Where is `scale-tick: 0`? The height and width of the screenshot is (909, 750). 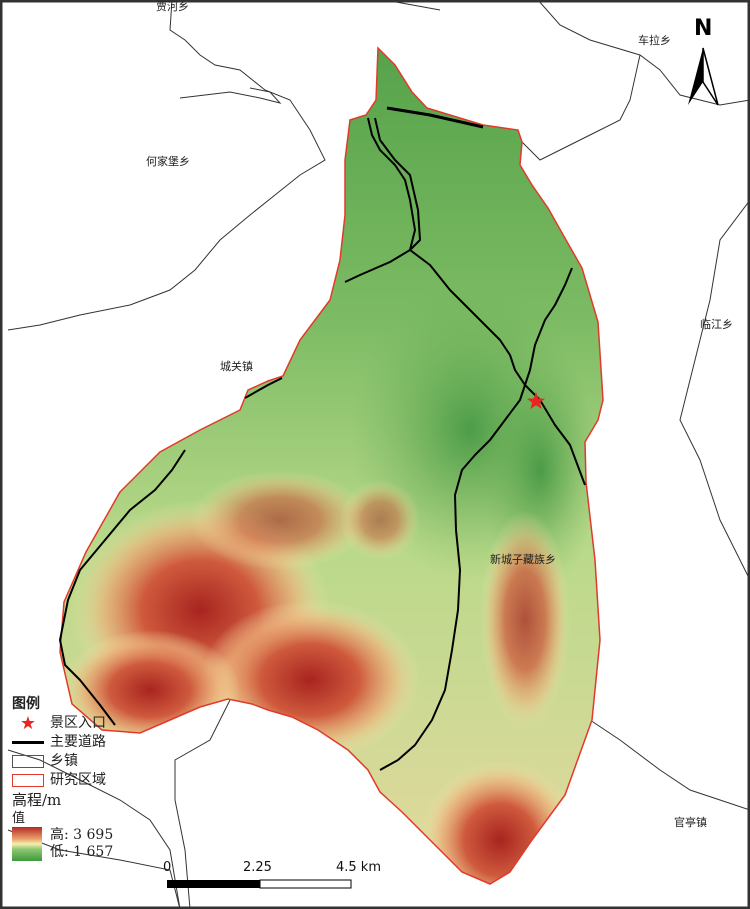 scale-tick: 0 is located at coordinates (167, 867).